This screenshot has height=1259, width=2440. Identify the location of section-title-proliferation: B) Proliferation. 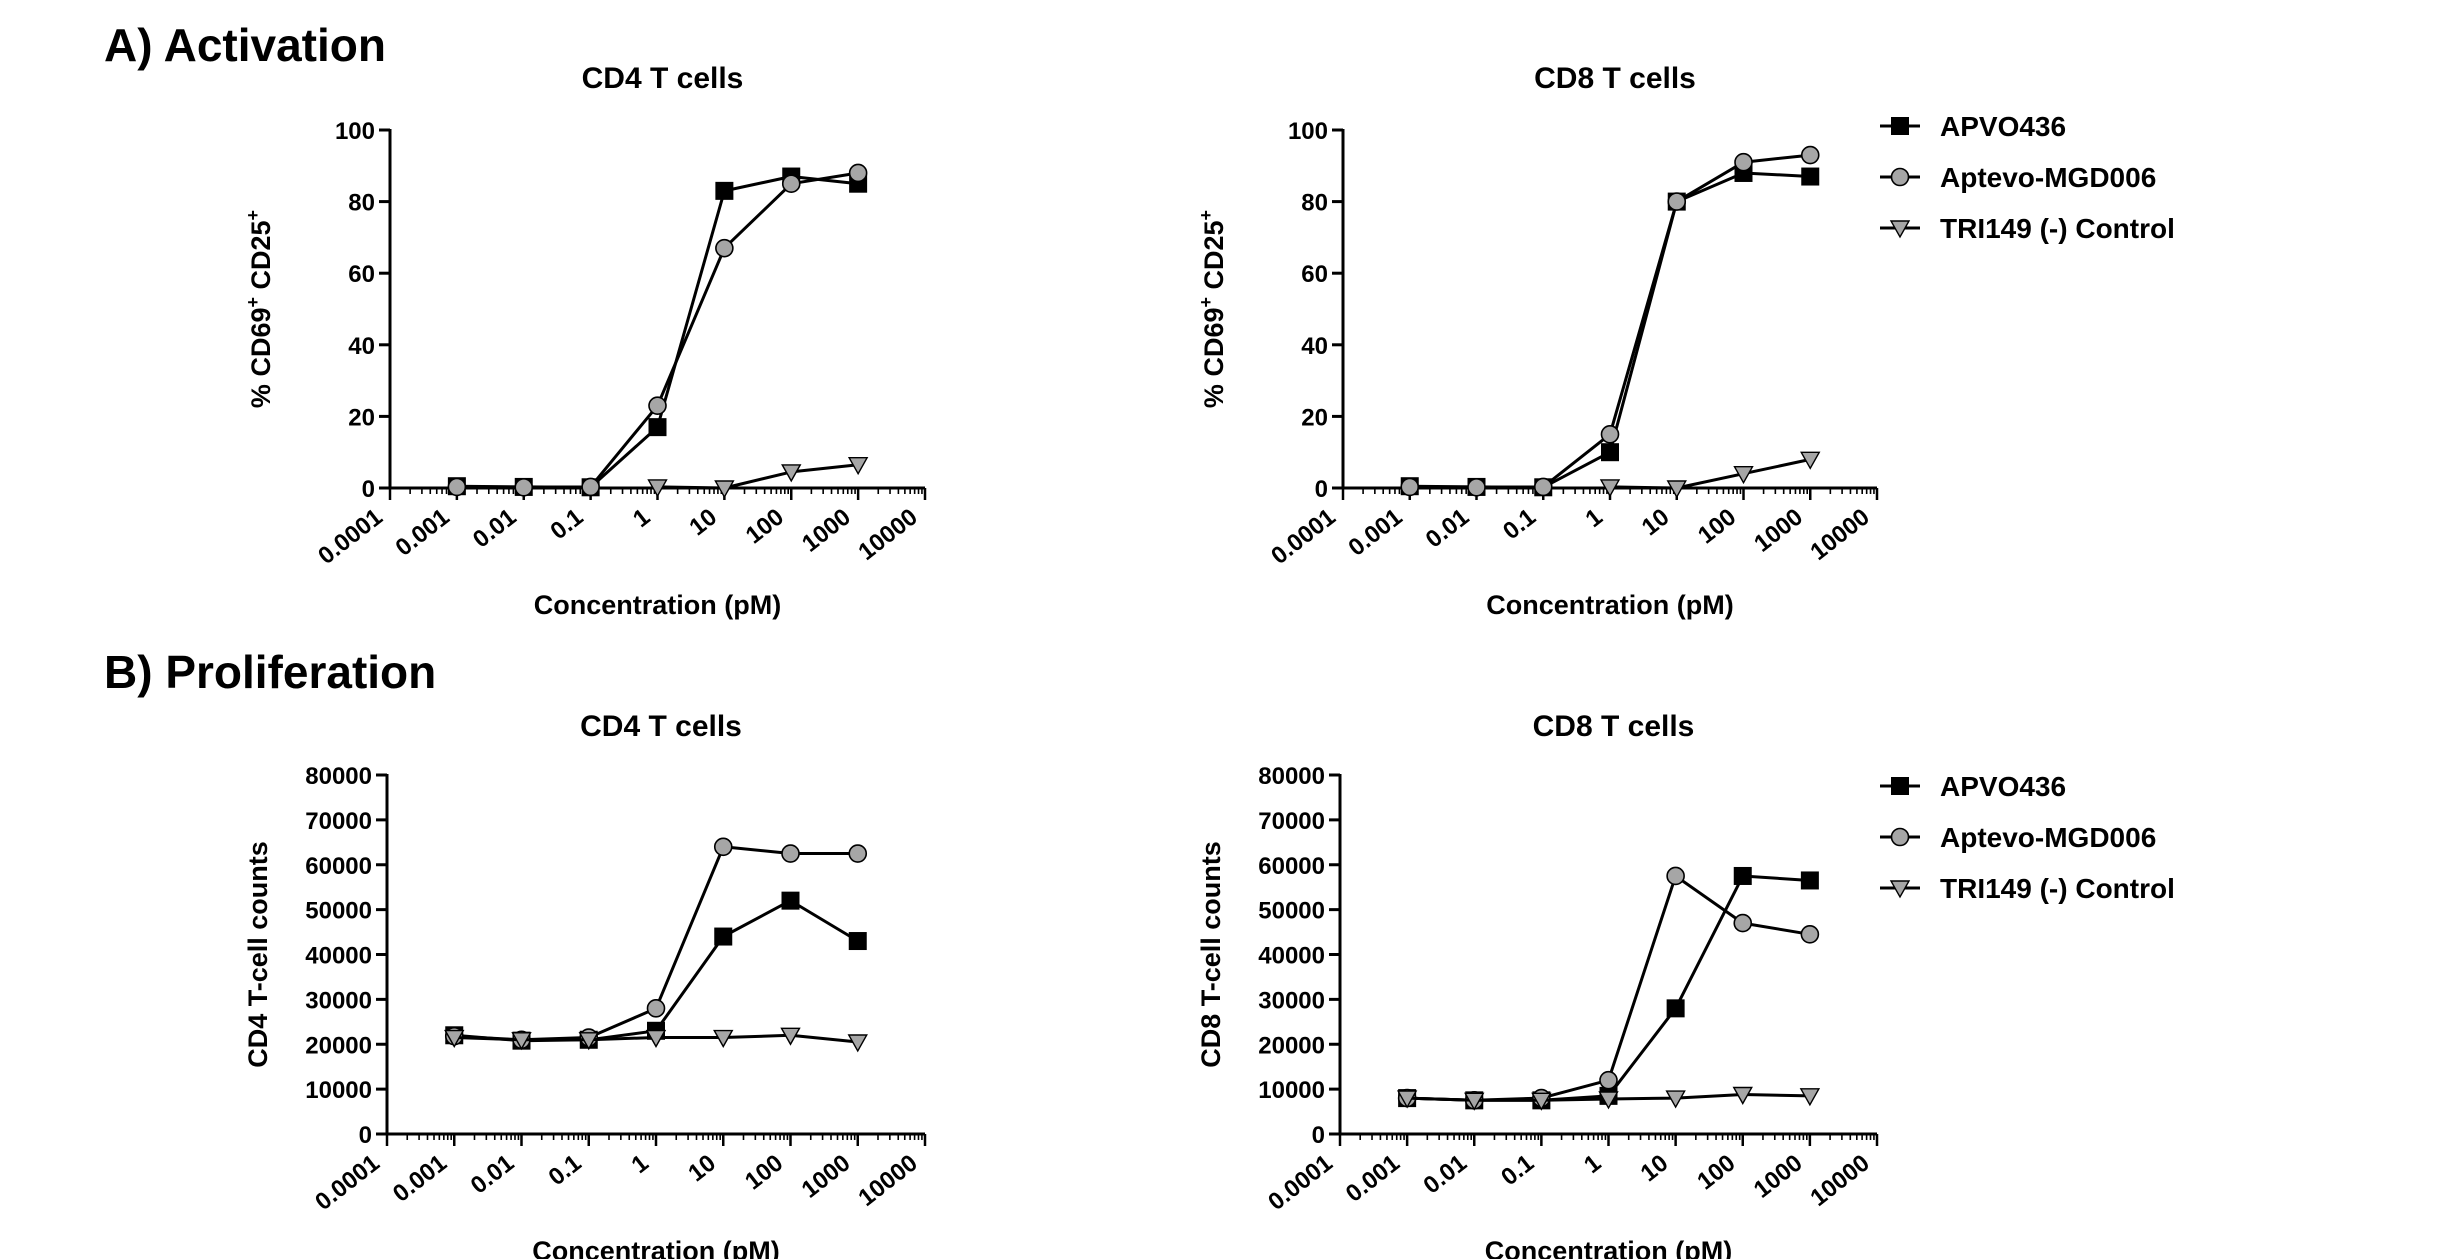
(270, 672).